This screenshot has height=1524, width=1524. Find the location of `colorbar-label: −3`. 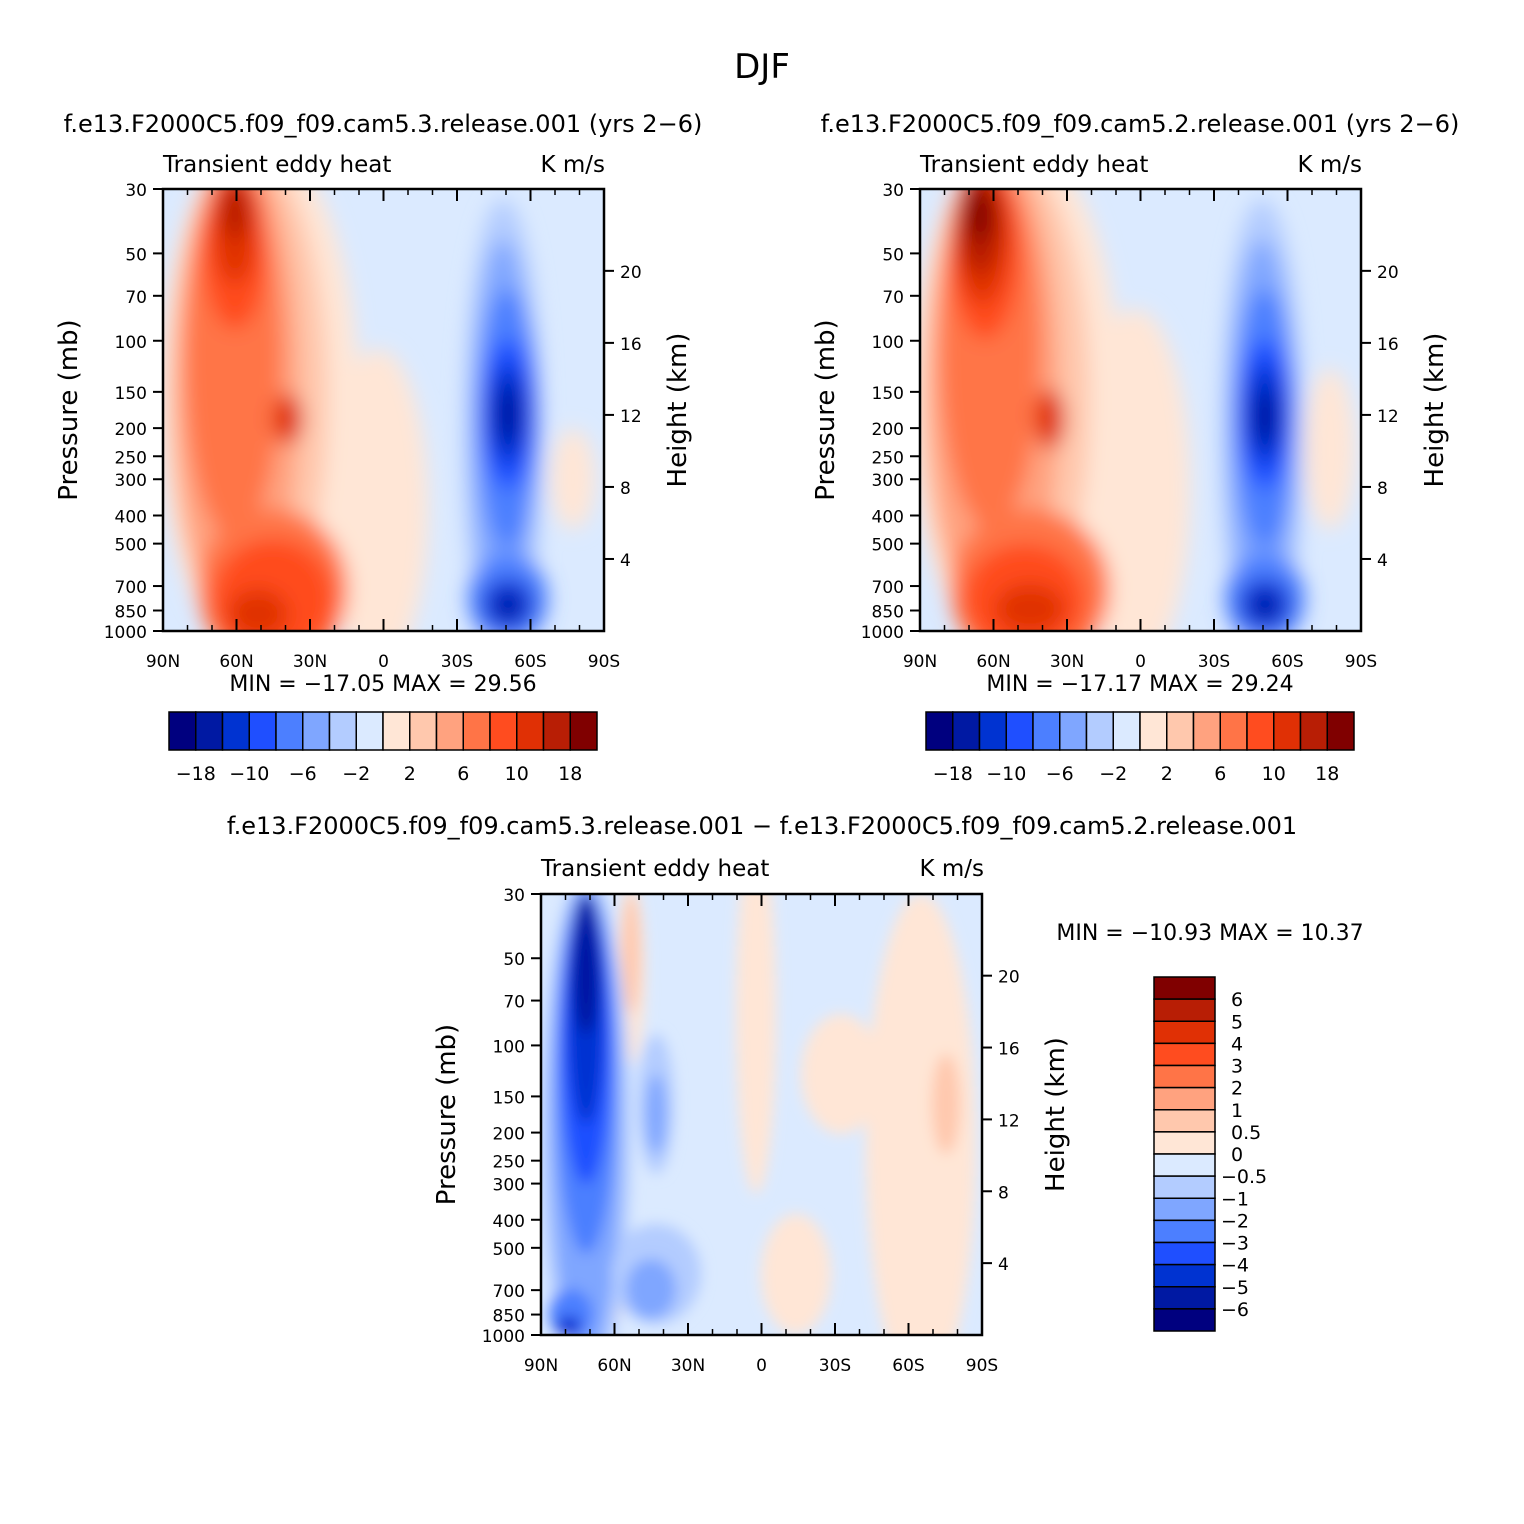

colorbar-label: −3 is located at coordinates (1235, 1244).